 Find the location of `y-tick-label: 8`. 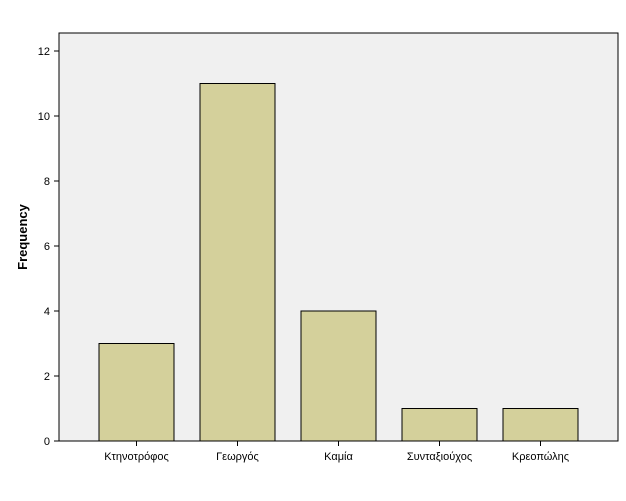

y-tick-label: 8 is located at coordinates (47, 182).